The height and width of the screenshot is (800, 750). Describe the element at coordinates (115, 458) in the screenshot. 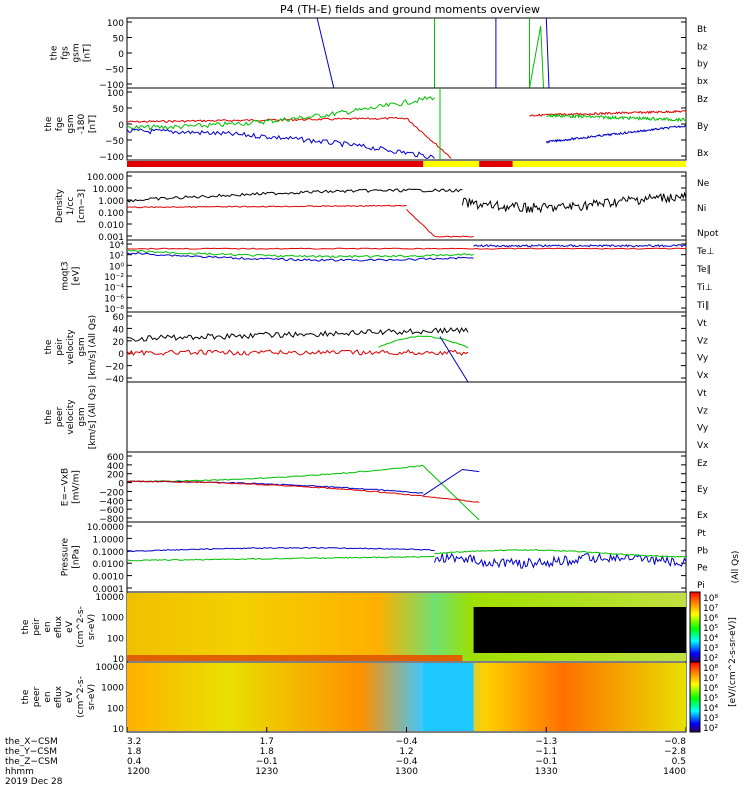

I see `y-tick-label: 600` at that location.